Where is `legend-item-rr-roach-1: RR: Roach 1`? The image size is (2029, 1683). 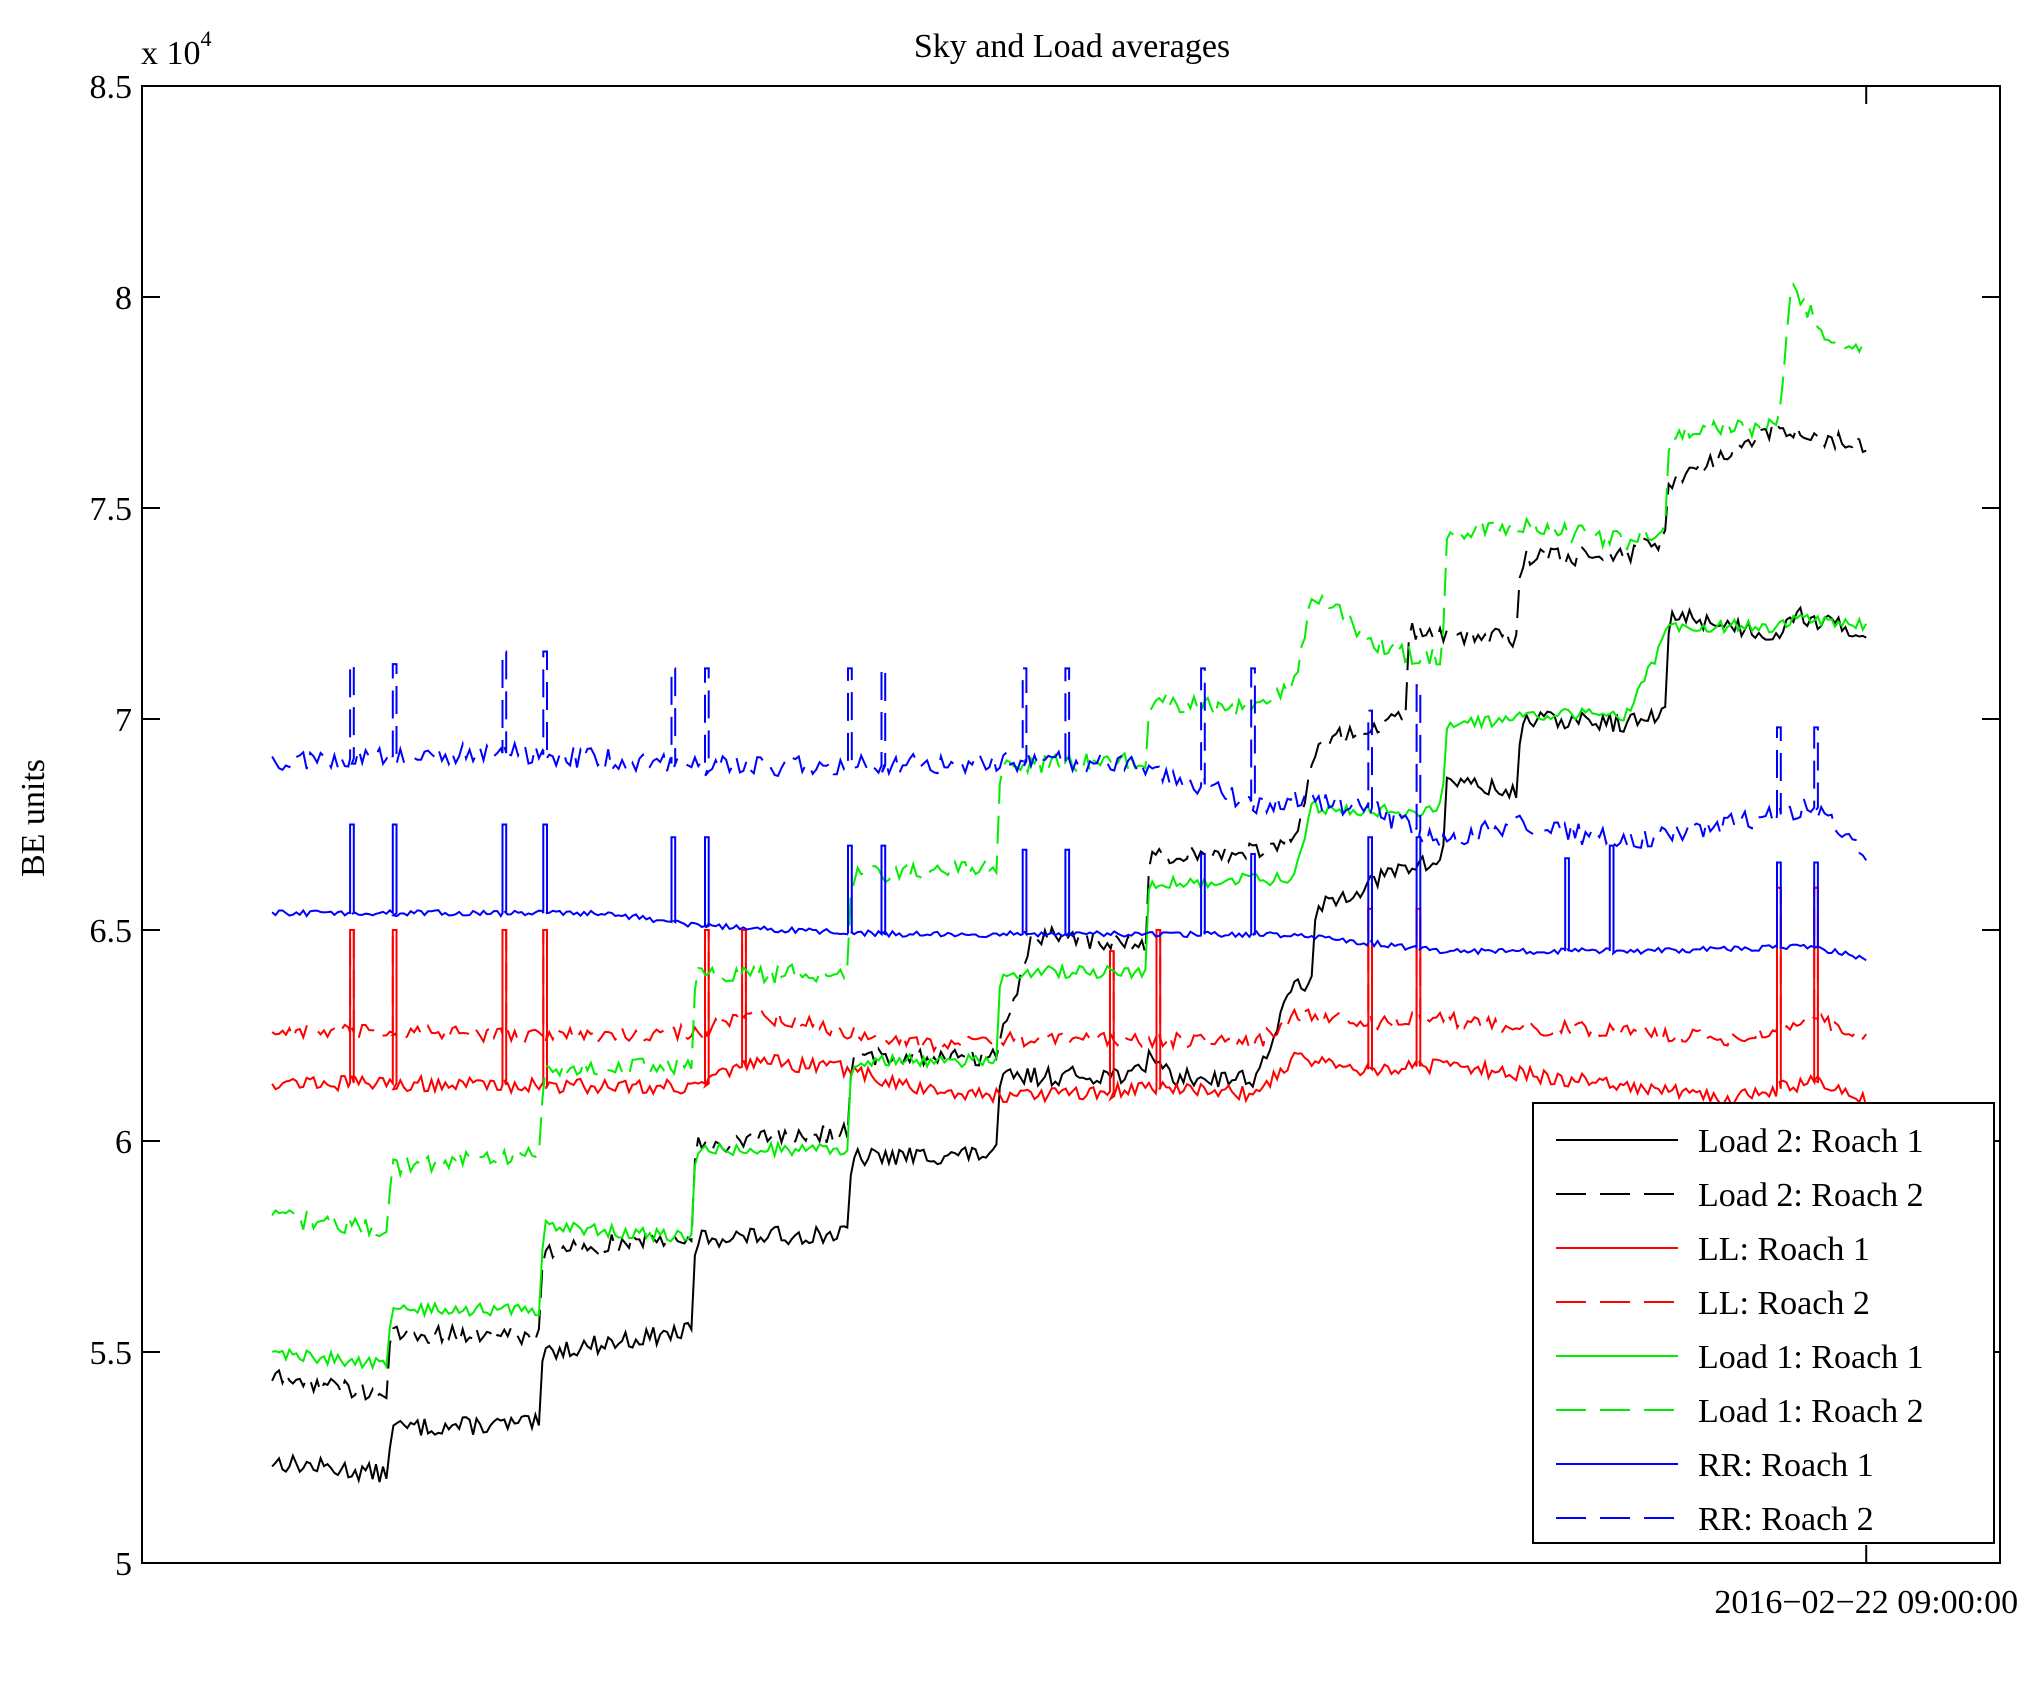
legend-item-rr-roach-1: RR: Roach 1 is located at coordinates (1715, 1465).